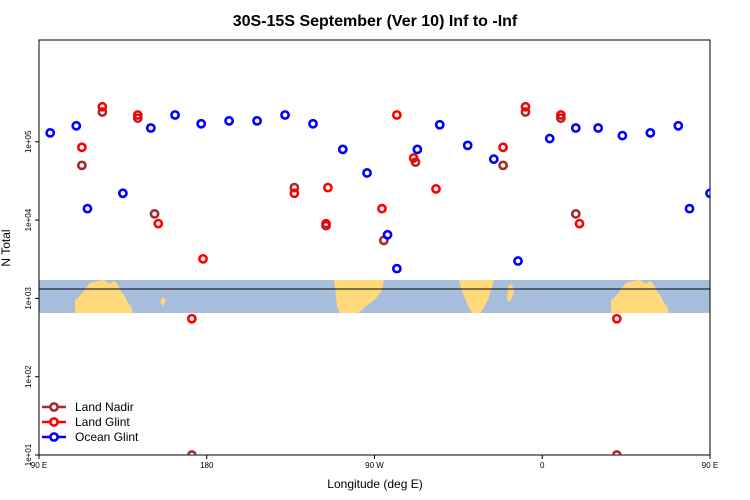 The height and width of the screenshot is (500, 750). I want to click on land-south-america, so click(359, 296).